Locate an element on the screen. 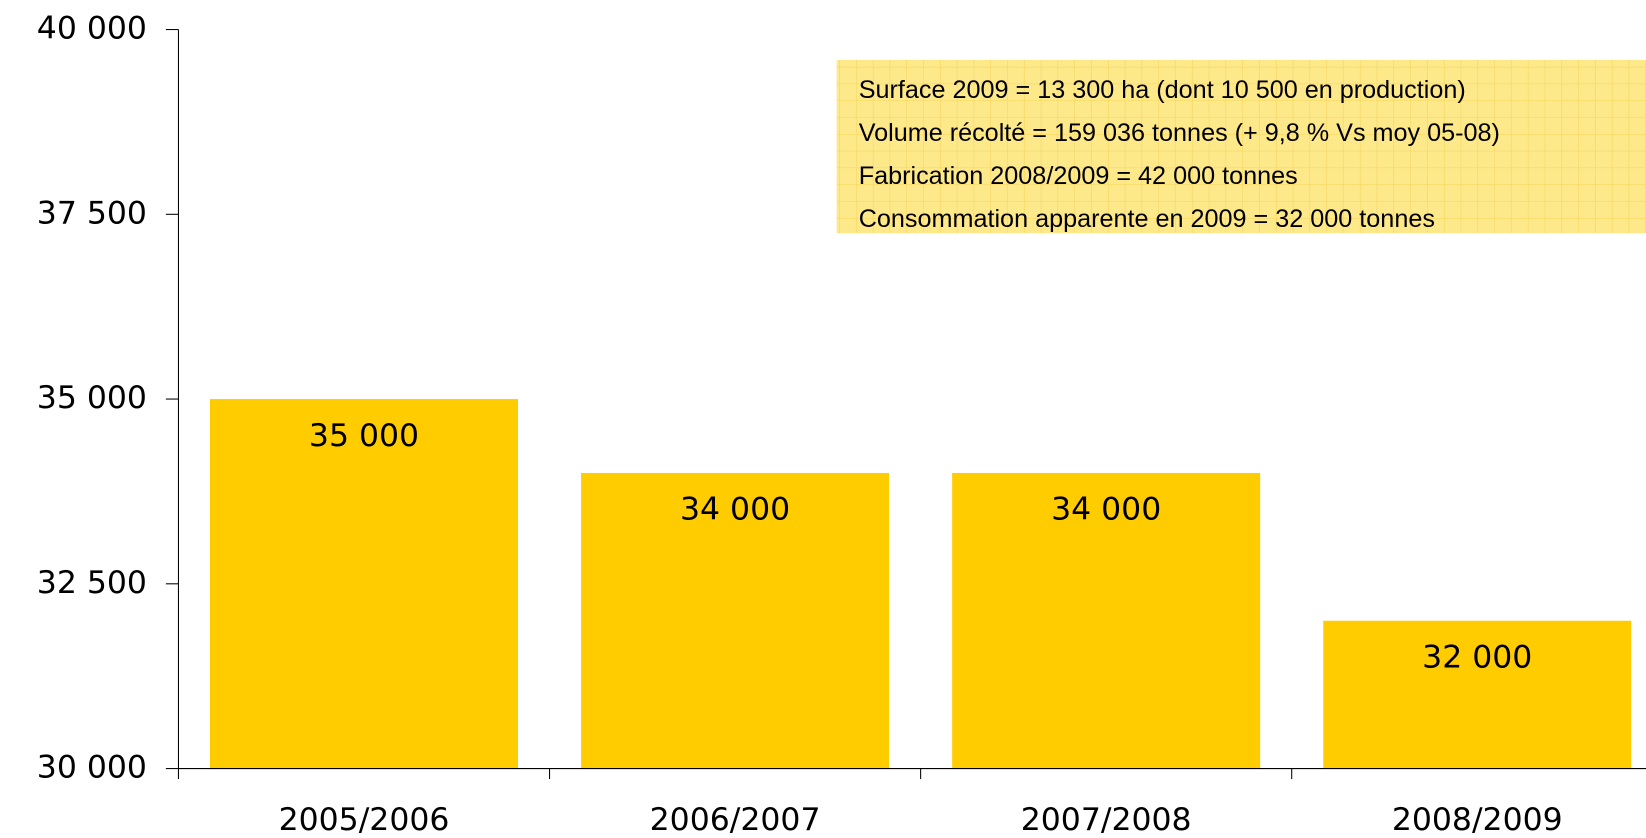  annotation-box is located at coordinates (1241, 146).